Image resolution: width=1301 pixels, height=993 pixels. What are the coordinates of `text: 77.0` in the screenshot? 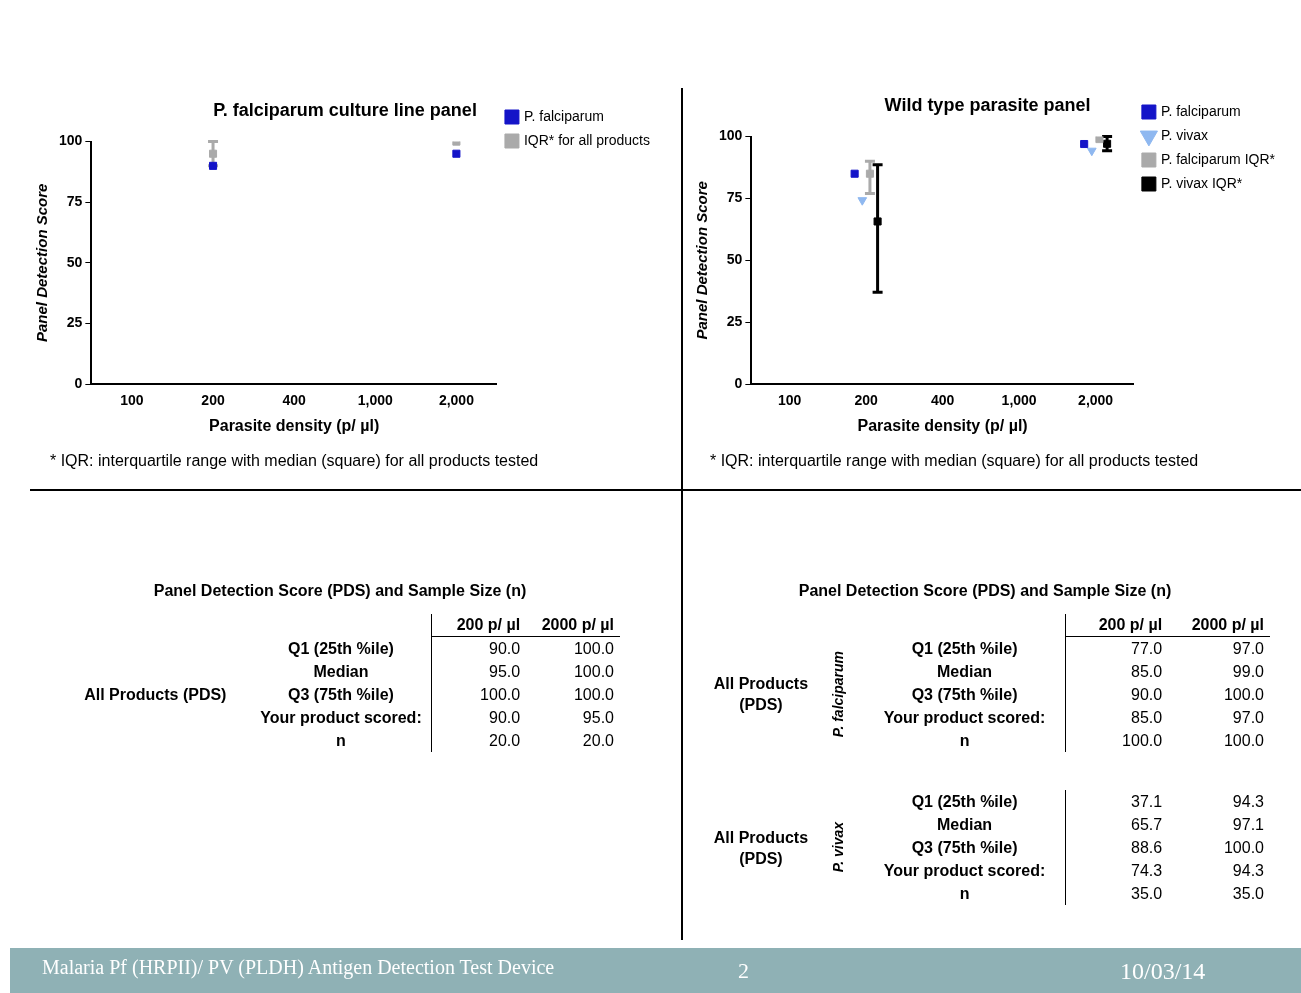 It's located at (1147, 648).